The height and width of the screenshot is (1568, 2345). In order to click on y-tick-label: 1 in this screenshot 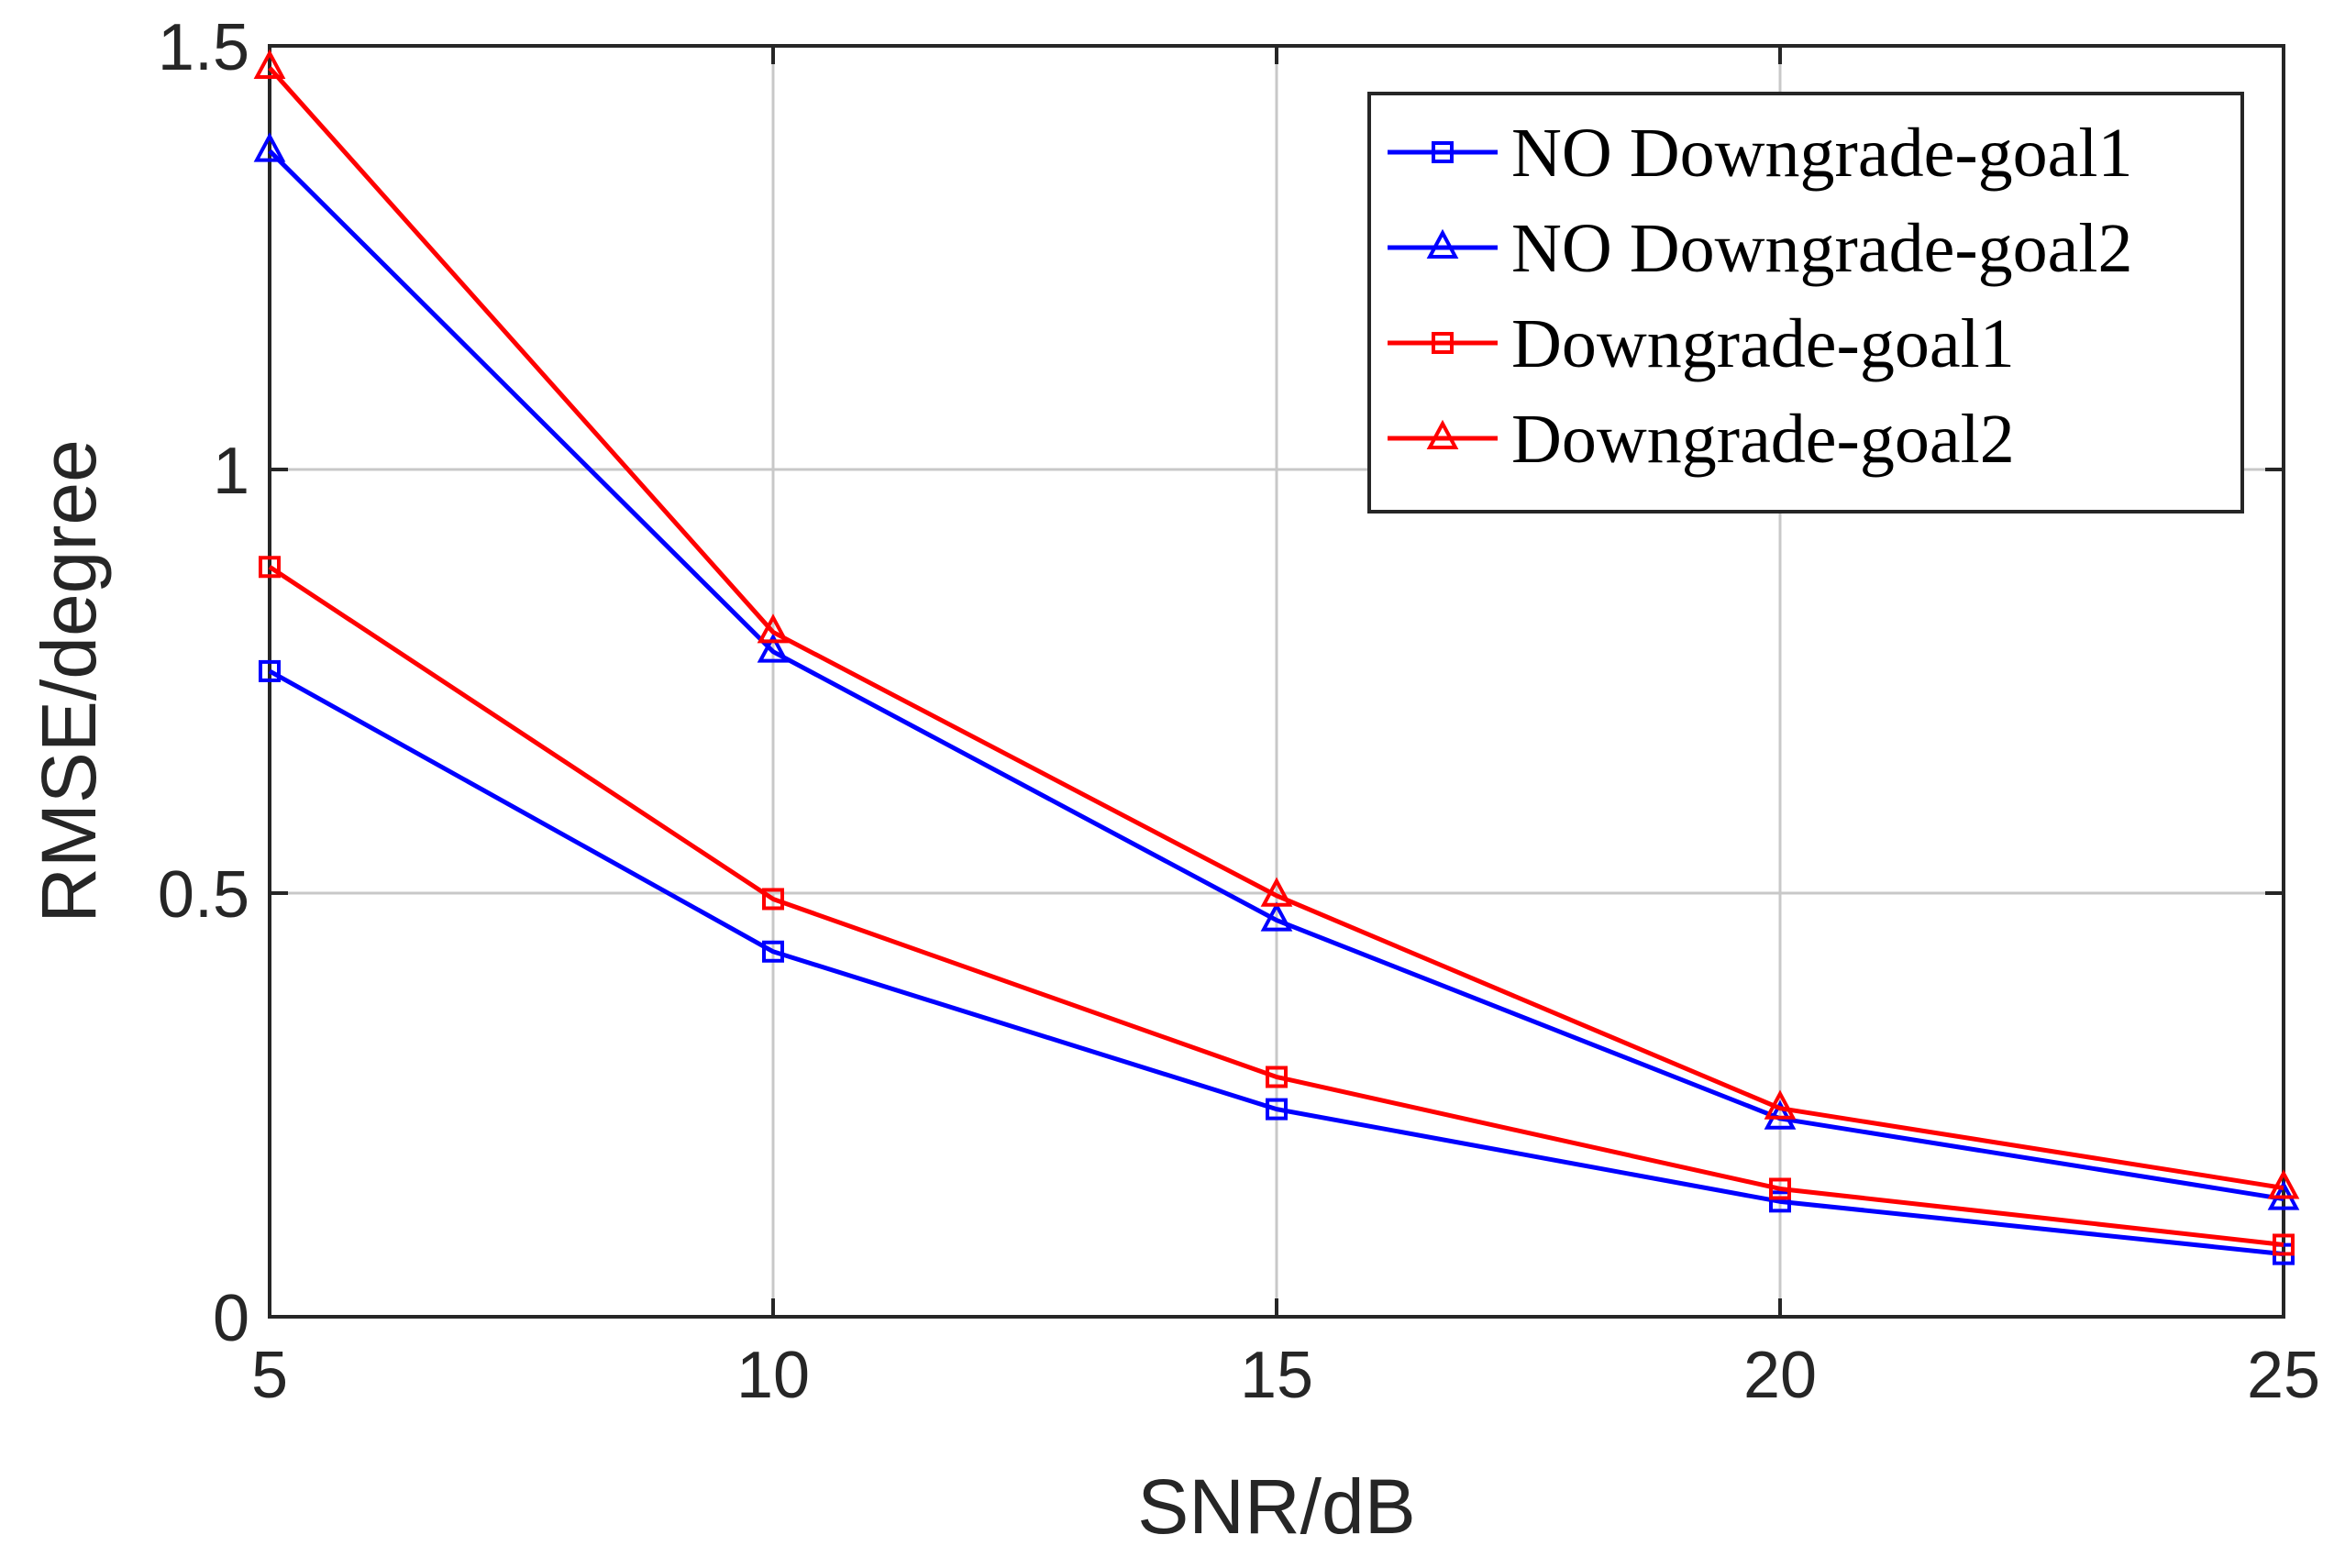, I will do `click(231, 472)`.